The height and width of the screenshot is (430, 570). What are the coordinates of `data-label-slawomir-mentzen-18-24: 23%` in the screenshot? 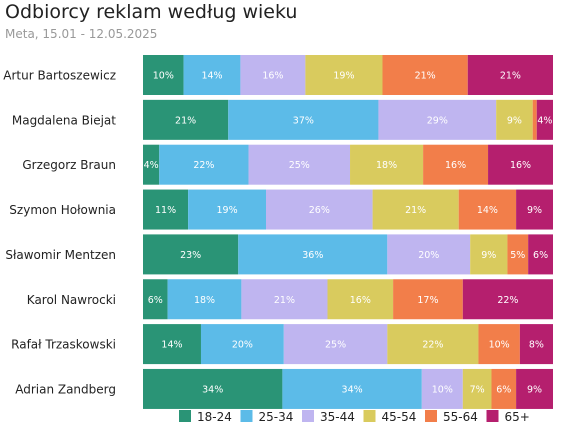 It's located at (190, 255).